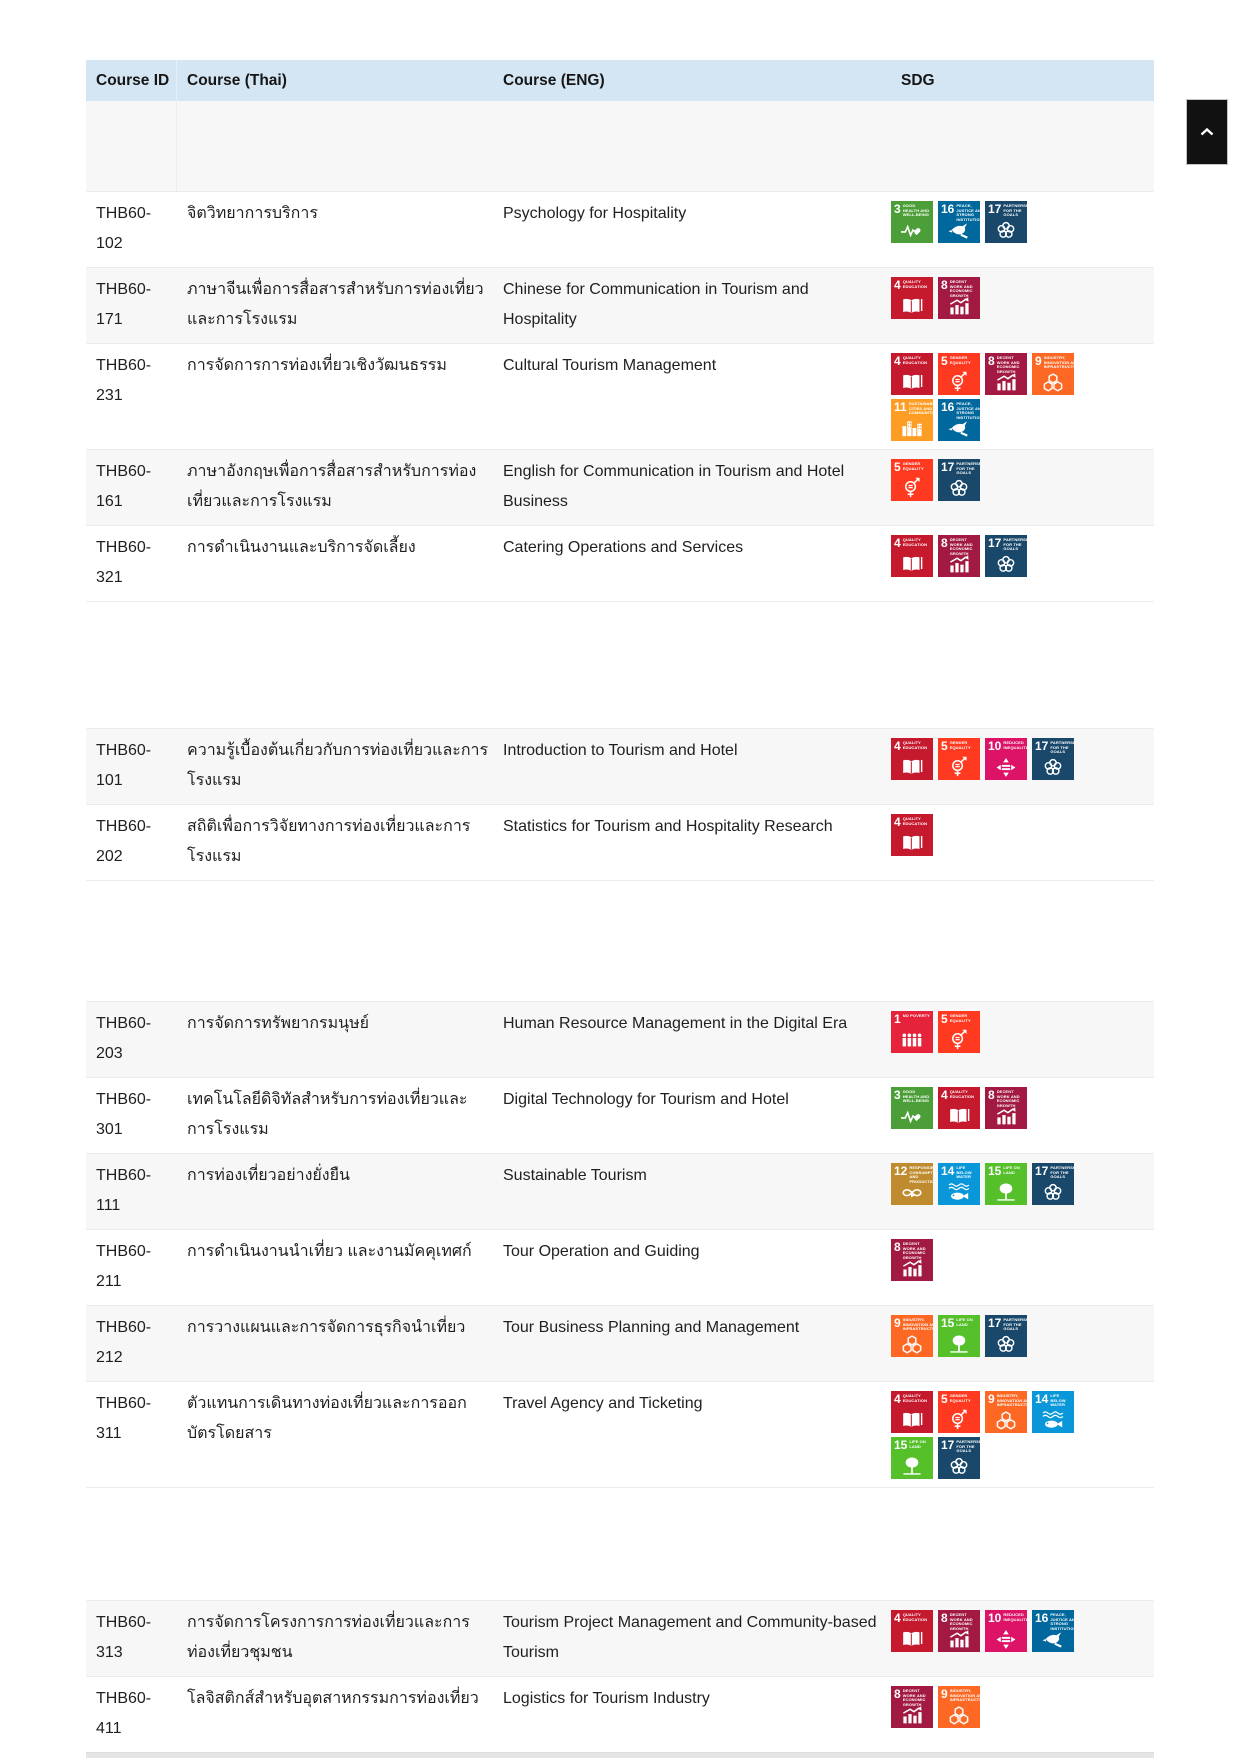 The image size is (1240, 1758). I want to click on table-header: Course ID Course (Thai) Course (ENG) SDG, so click(620, 80).